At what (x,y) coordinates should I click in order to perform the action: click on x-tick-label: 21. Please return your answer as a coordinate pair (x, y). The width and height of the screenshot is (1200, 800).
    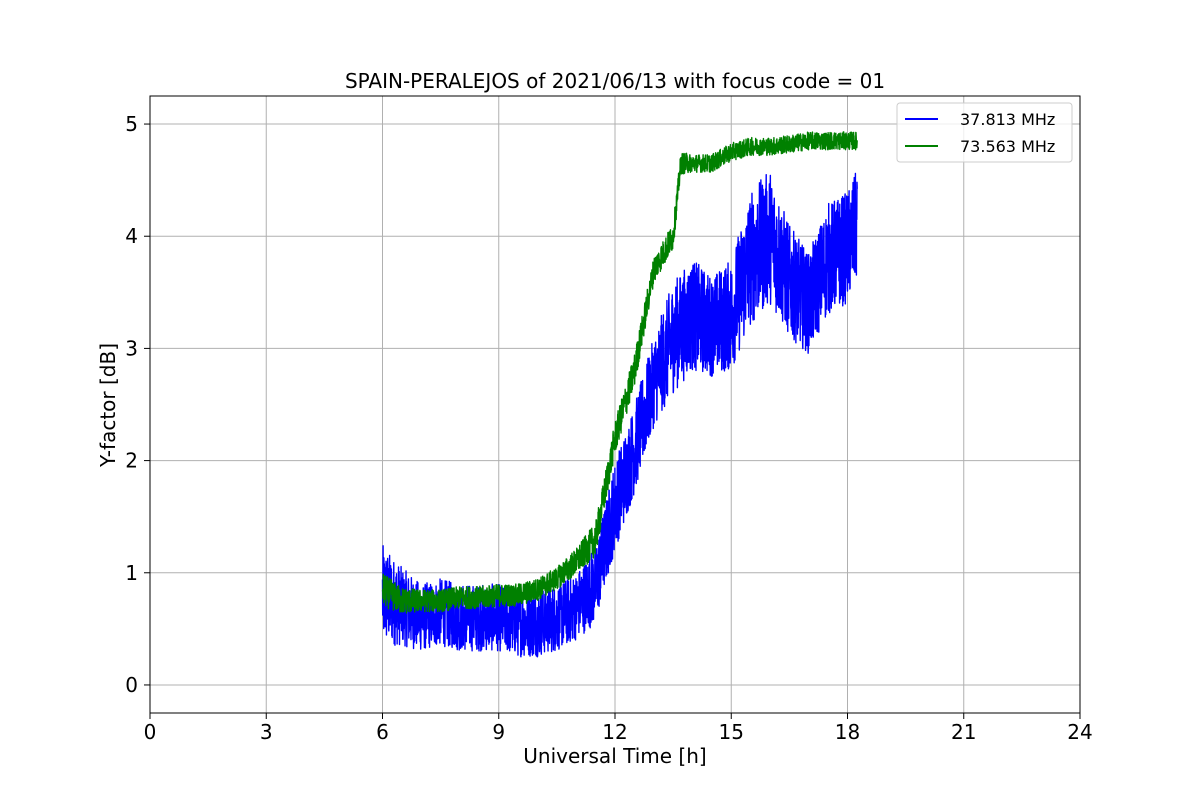
    Looking at the image, I should click on (963, 732).